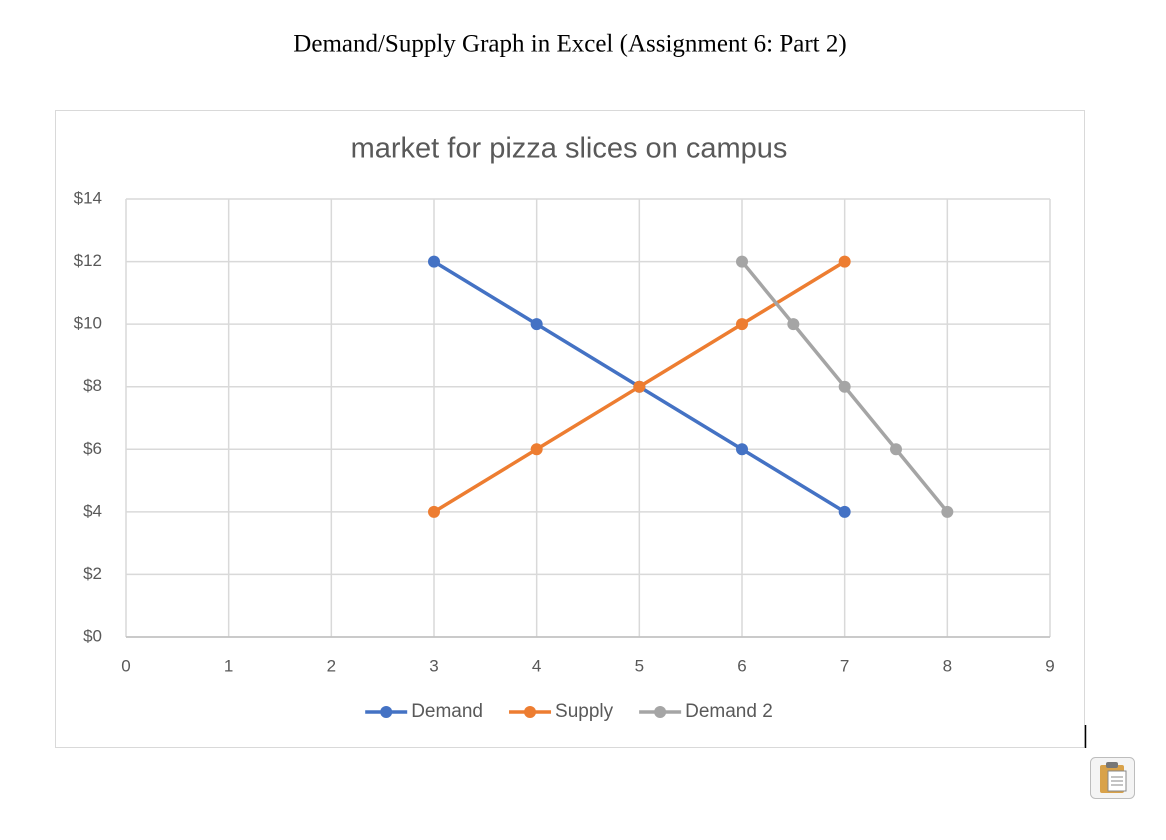  I want to click on legend-label: Supply, so click(584, 711).